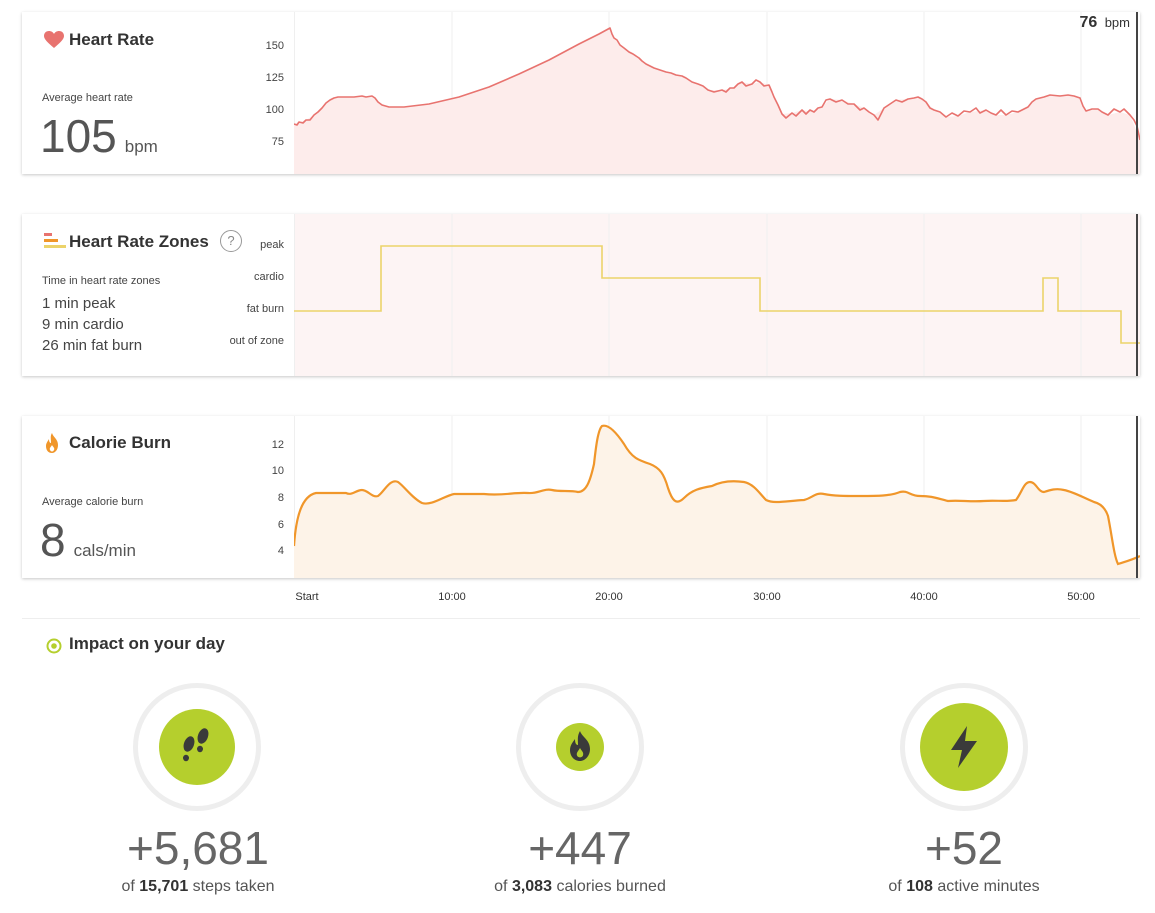  I want to click on hr-ytick: 125, so click(274, 78).